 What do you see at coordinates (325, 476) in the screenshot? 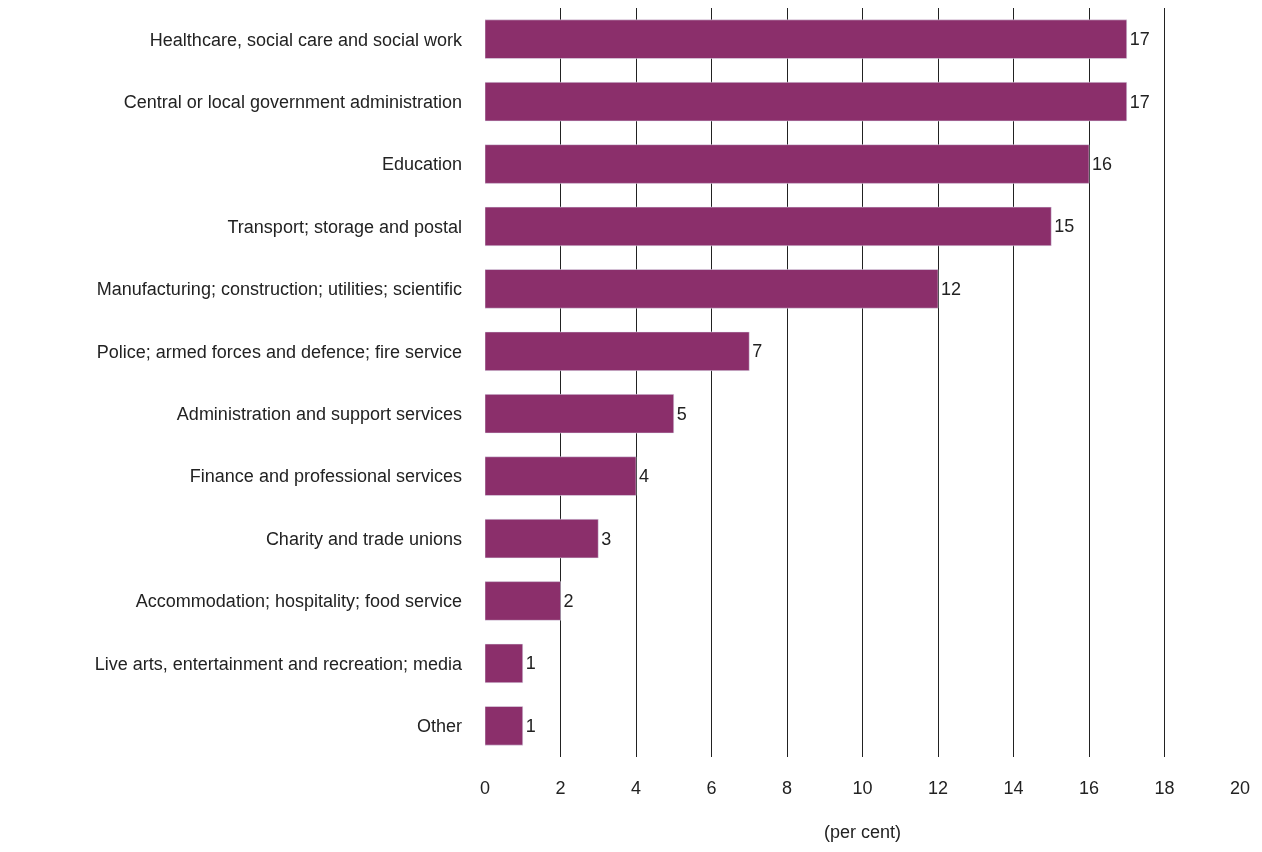
I see `y-tick-label: Finance and professional services` at bounding box center [325, 476].